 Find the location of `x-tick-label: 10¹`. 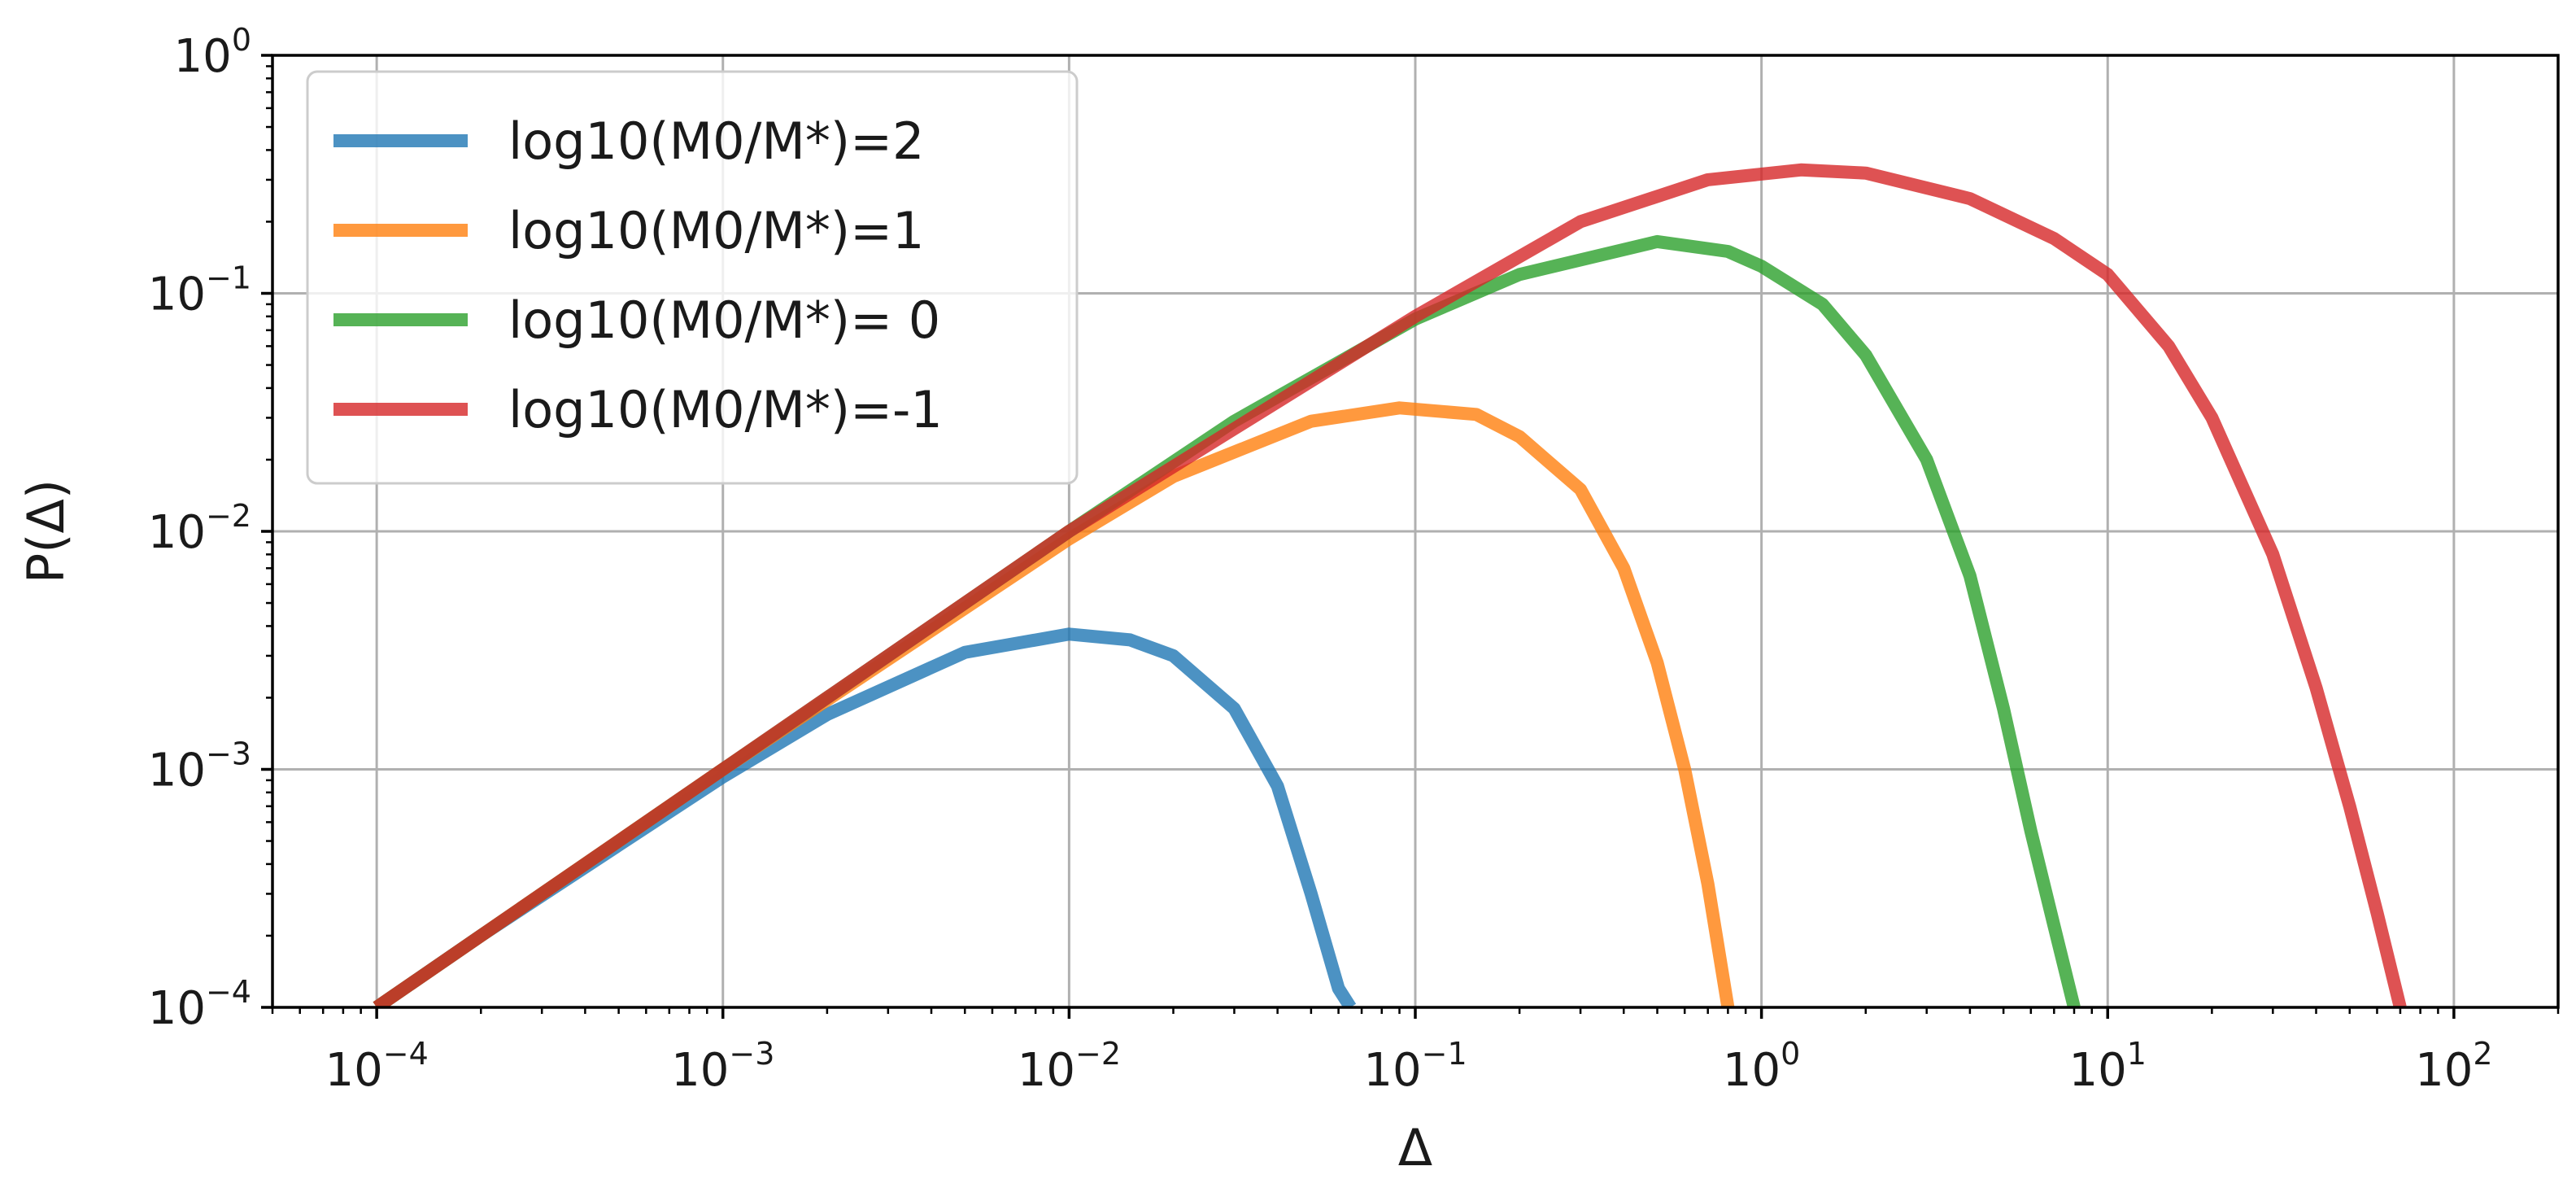

x-tick-label: 10¹ is located at coordinates (2108, 1066).